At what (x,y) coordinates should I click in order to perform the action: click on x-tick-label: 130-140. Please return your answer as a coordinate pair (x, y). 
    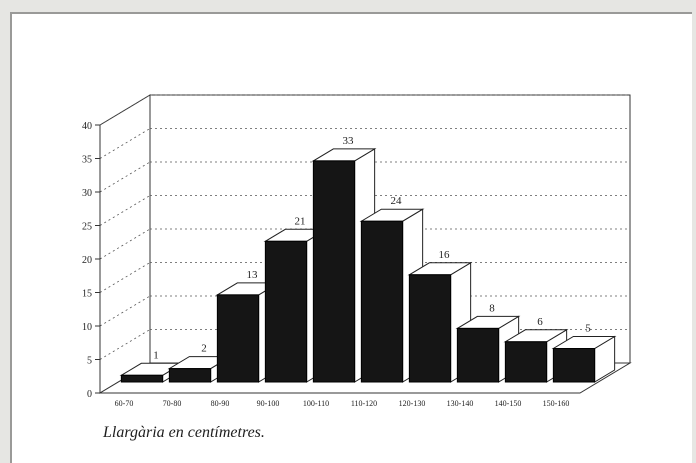
    Looking at the image, I should click on (460, 403).